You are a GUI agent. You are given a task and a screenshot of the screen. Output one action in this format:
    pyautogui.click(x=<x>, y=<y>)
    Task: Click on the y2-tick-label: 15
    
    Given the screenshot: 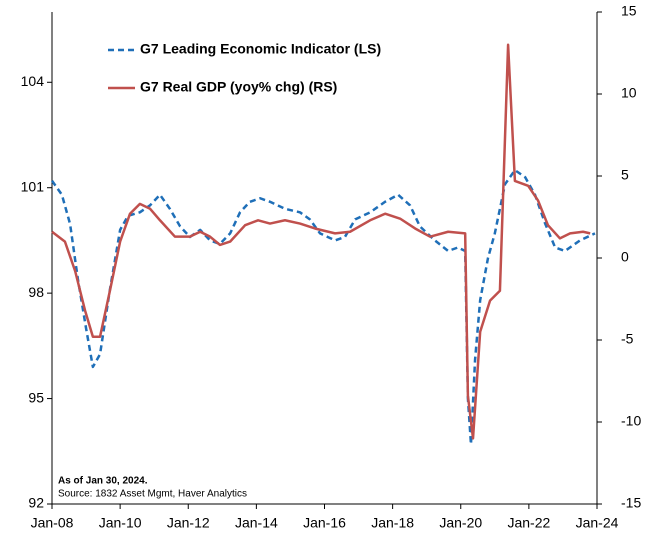 What is the action you would take?
    pyautogui.click(x=629, y=11)
    